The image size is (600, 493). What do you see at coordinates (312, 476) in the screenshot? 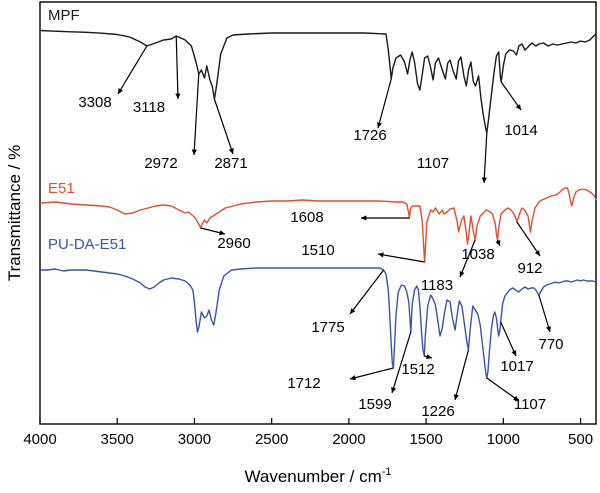
I see `x-axis-title-main: Wavenumber / cm` at bounding box center [312, 476].